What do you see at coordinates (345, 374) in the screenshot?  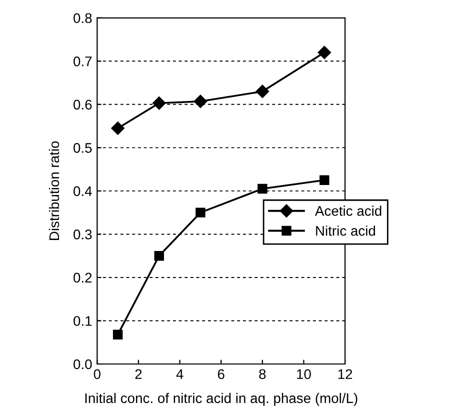 I see `x-tick-label: 12` at bounding box center [345, 374].